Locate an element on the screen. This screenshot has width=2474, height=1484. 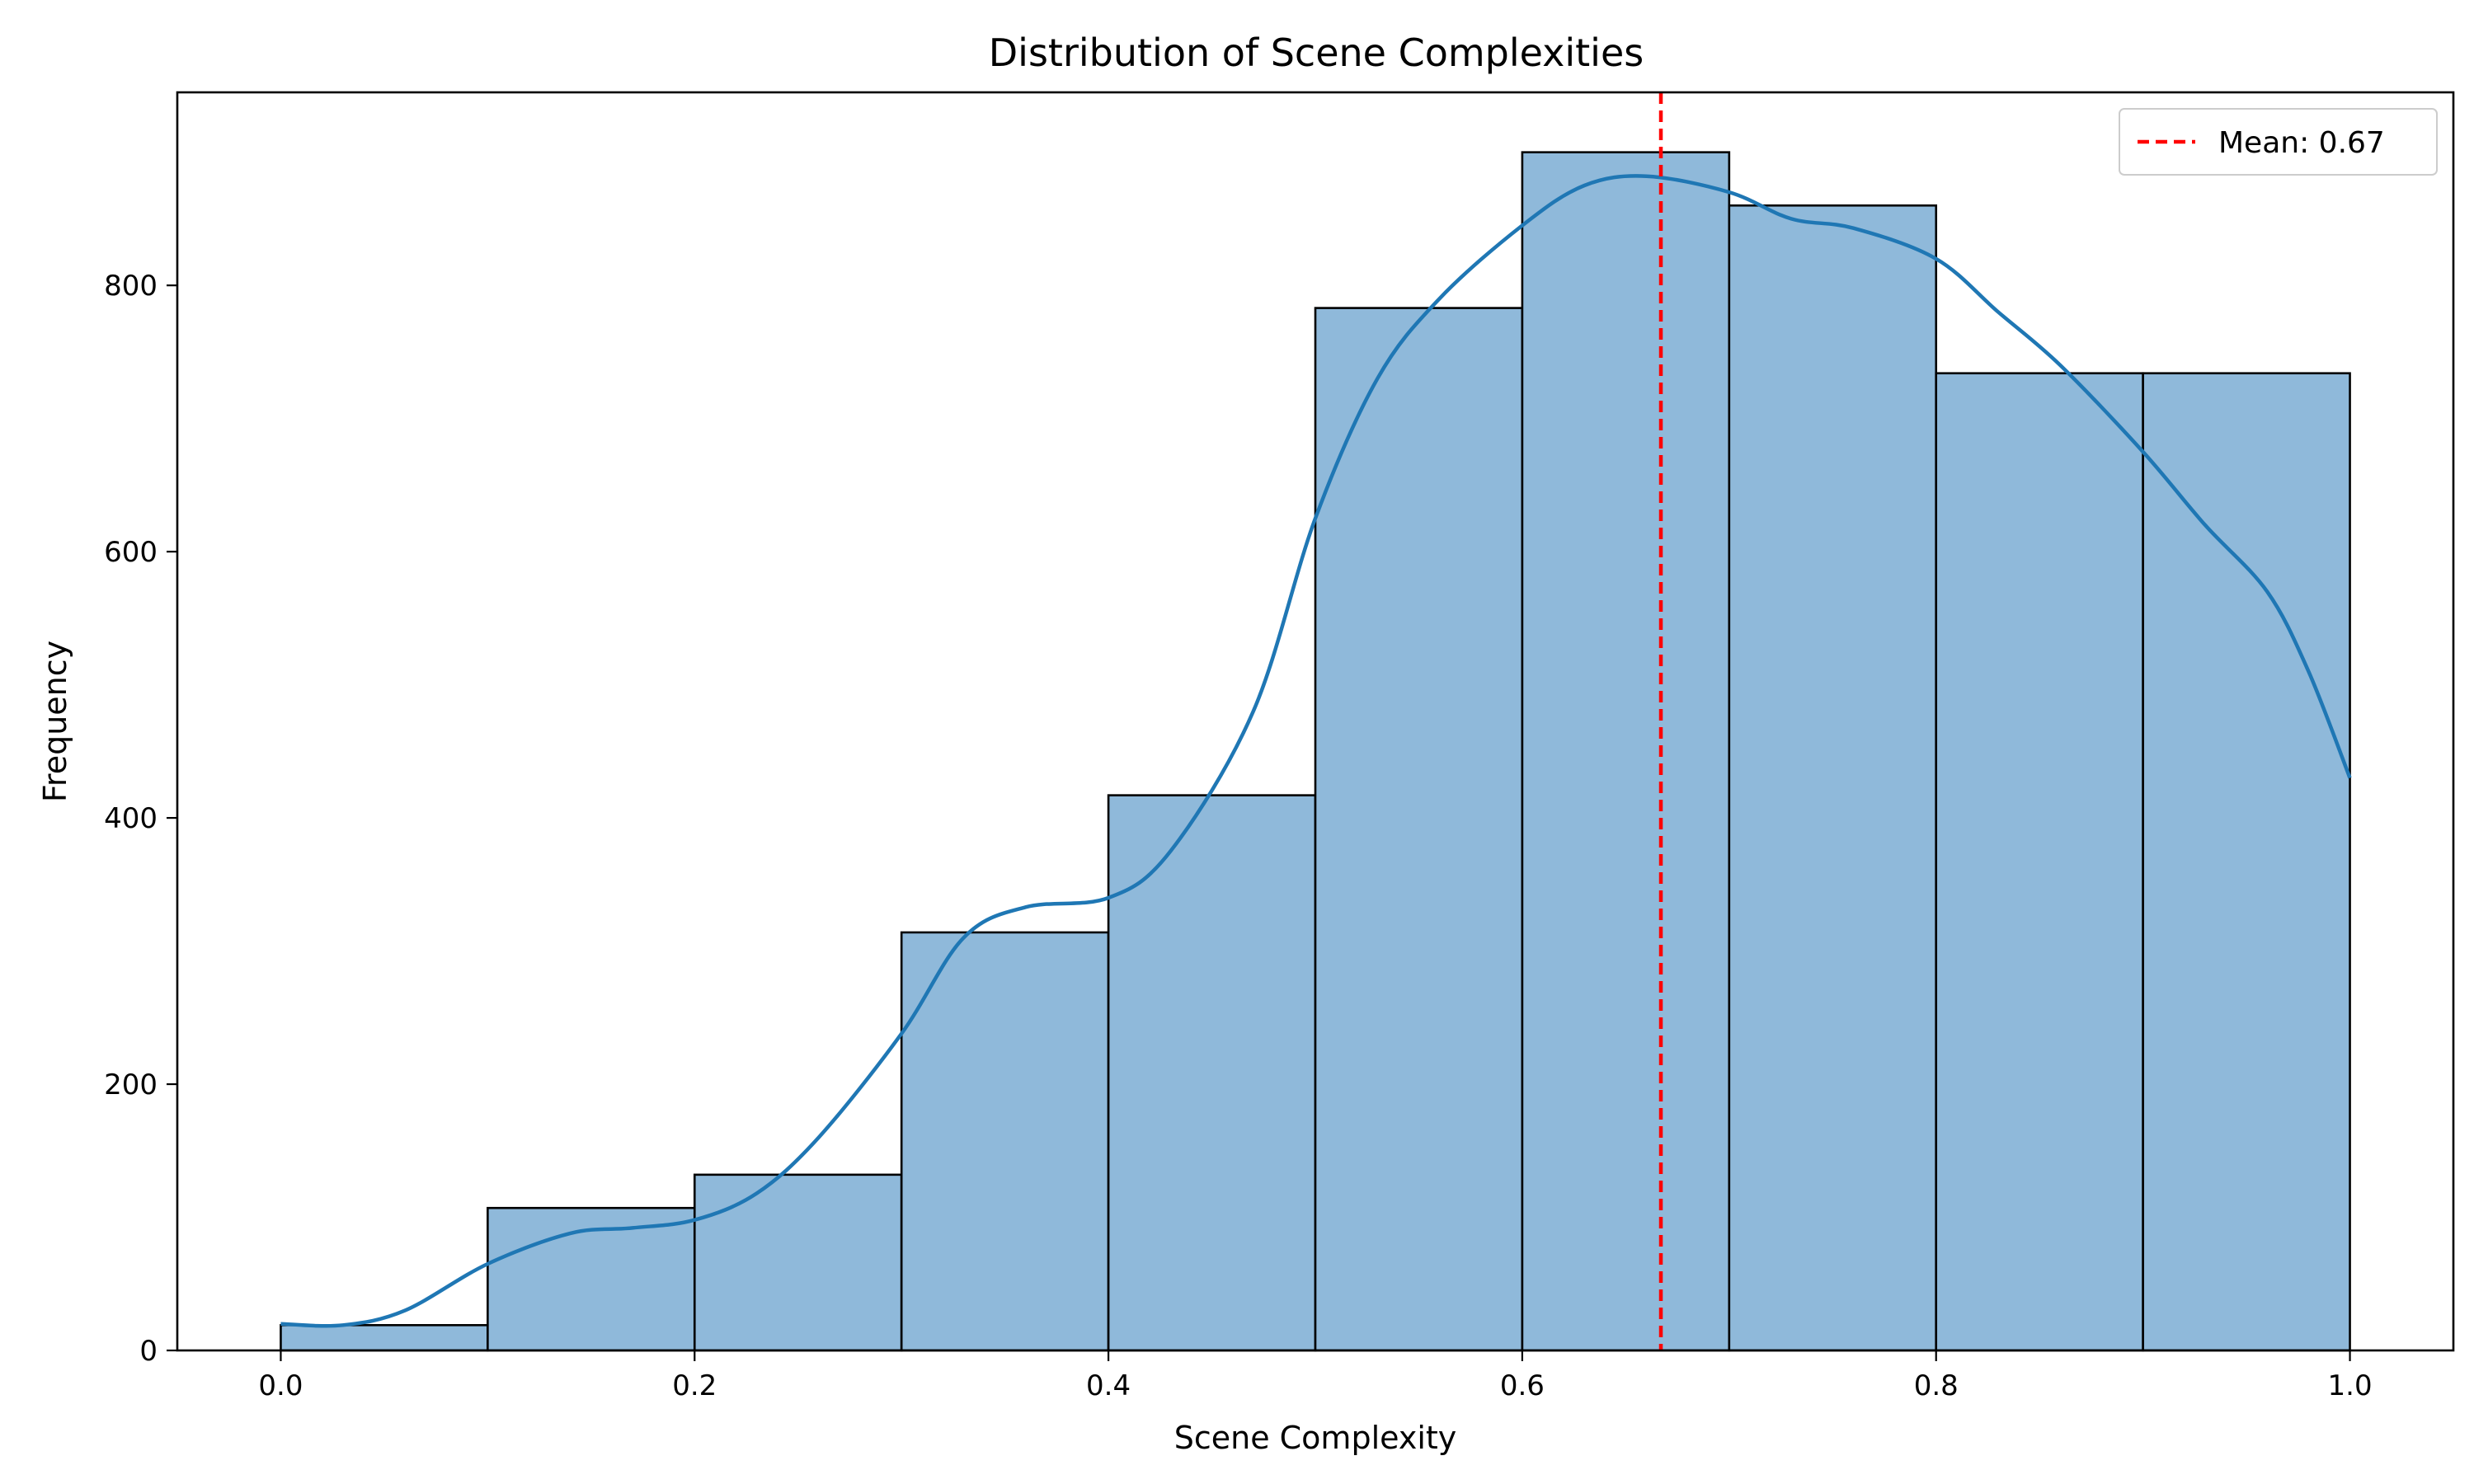
x-tick-label: 0.6 is located at coordinates (1522, 1385).